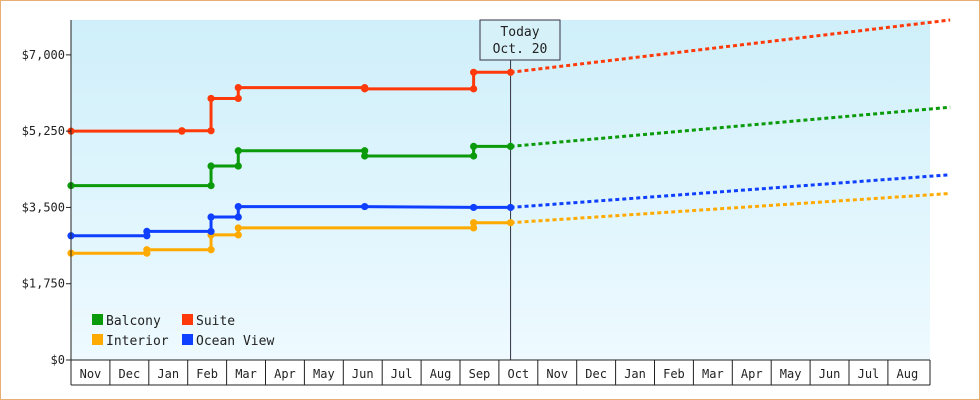 The width and height of the screenshot is (980, 400). I want to click on today-label-line1: Today, so click(519, 32).